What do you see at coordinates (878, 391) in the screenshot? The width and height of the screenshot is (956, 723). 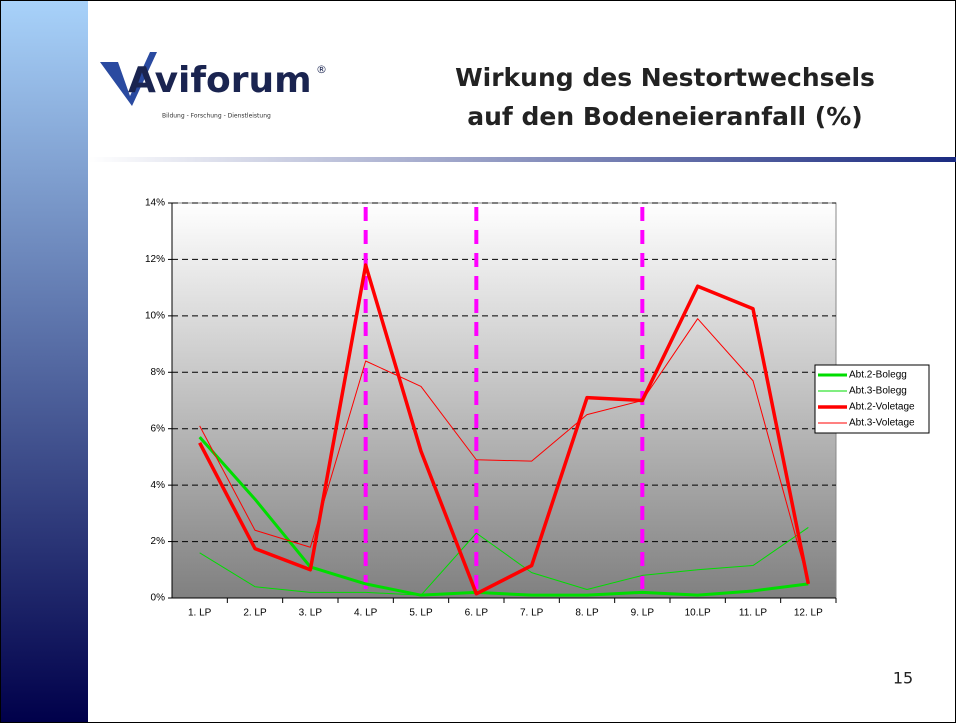 I see `legend-label: Abt.3-Bolegg` at bounding box center [878, 391].